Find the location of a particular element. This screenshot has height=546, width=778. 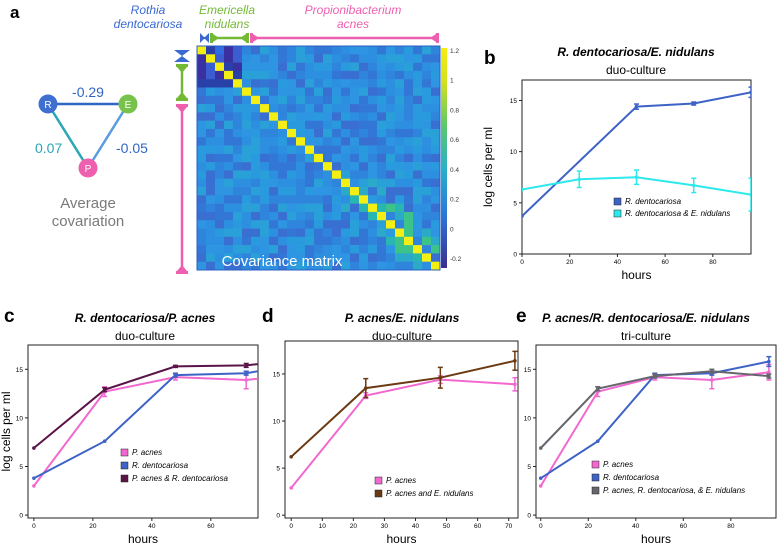

x-tick-label: 60 is located at coordinates (211, 526).